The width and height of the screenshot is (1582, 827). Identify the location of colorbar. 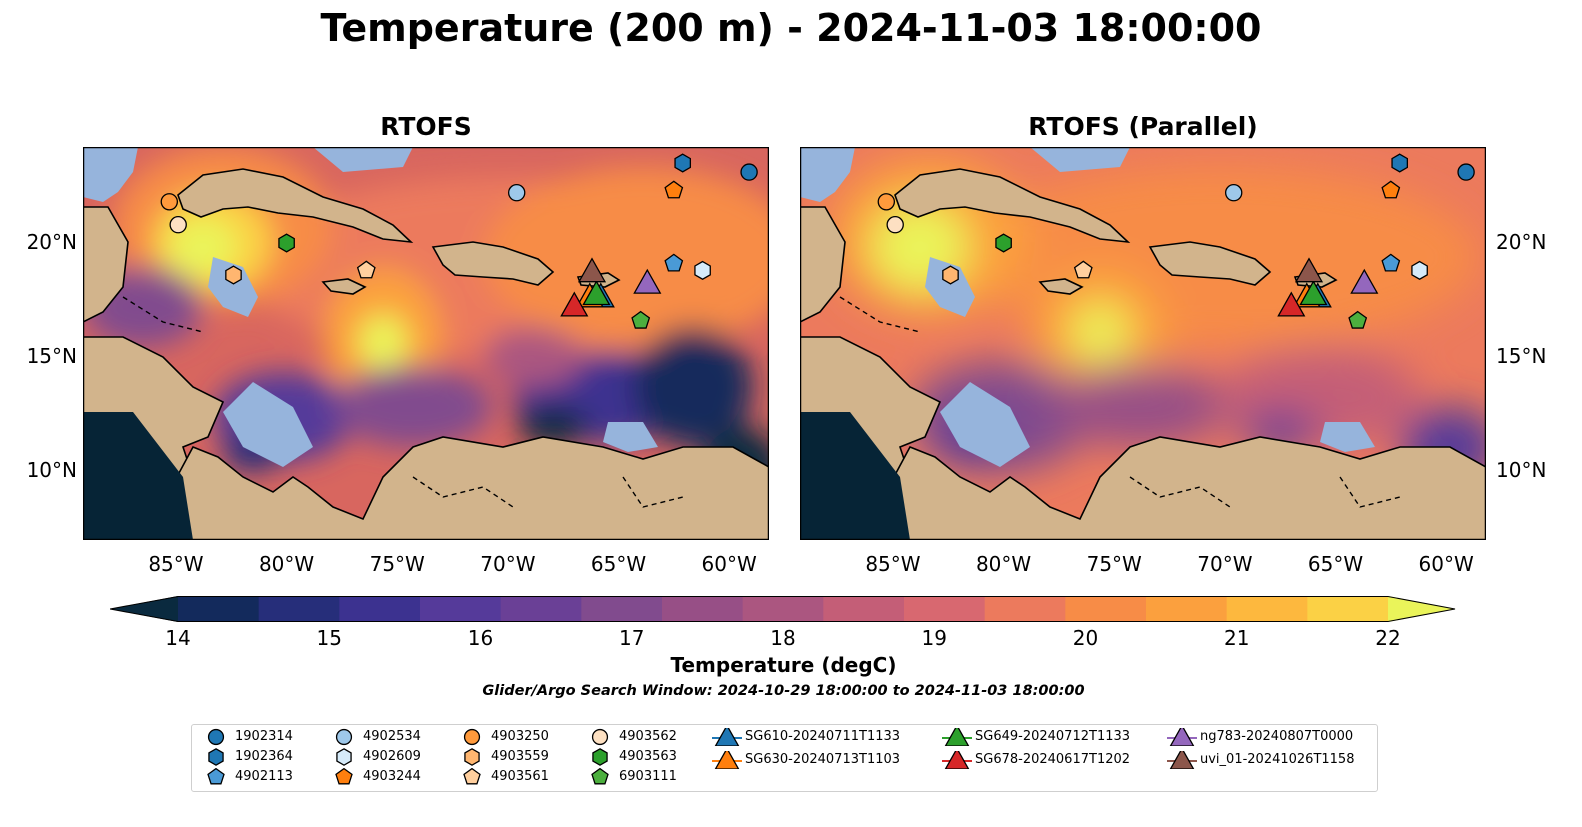
(783, 609).